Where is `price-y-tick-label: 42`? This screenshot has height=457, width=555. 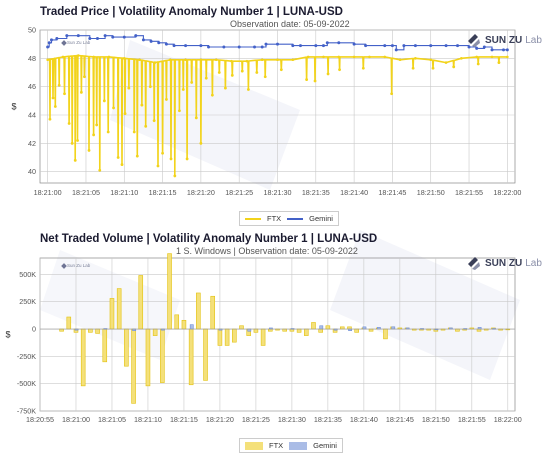 price-y-tick-label: 42 is located at coordinates (32, 143).